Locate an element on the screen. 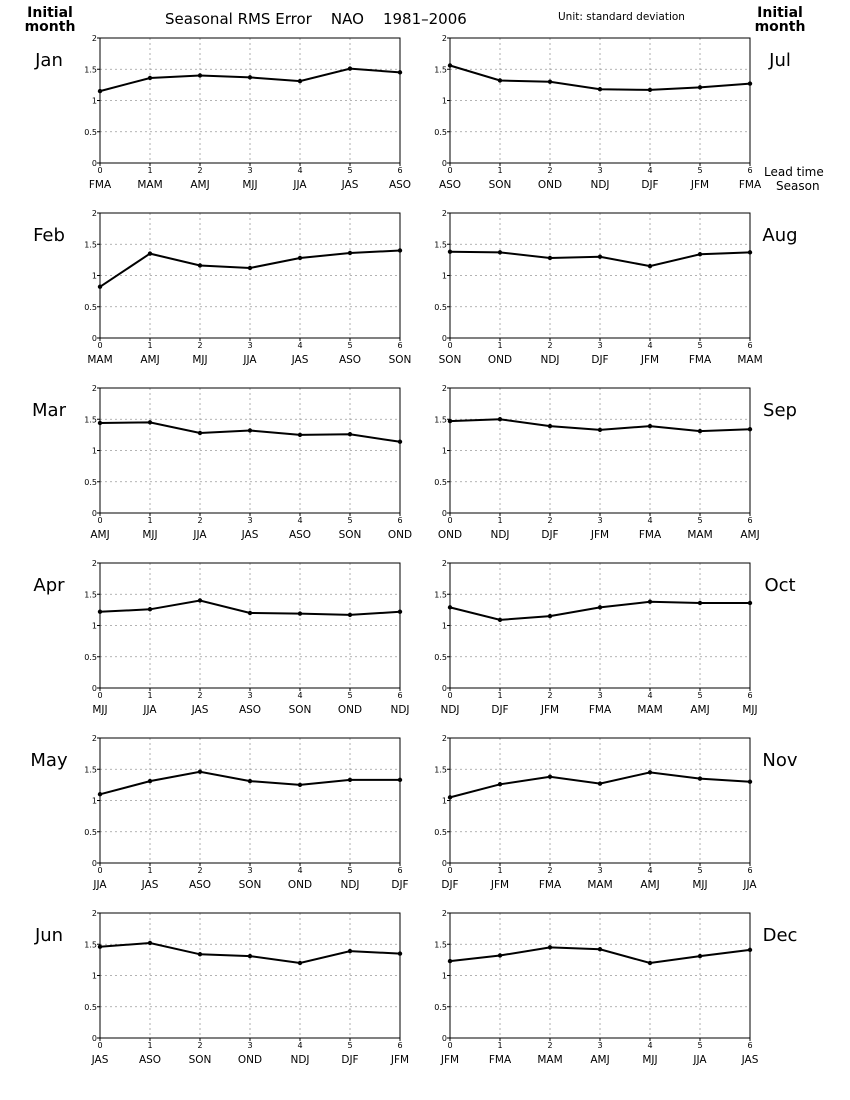 The height and width of the screenshot is (1100, 850). initial-month-label: May is located at coordinates (49, 760).